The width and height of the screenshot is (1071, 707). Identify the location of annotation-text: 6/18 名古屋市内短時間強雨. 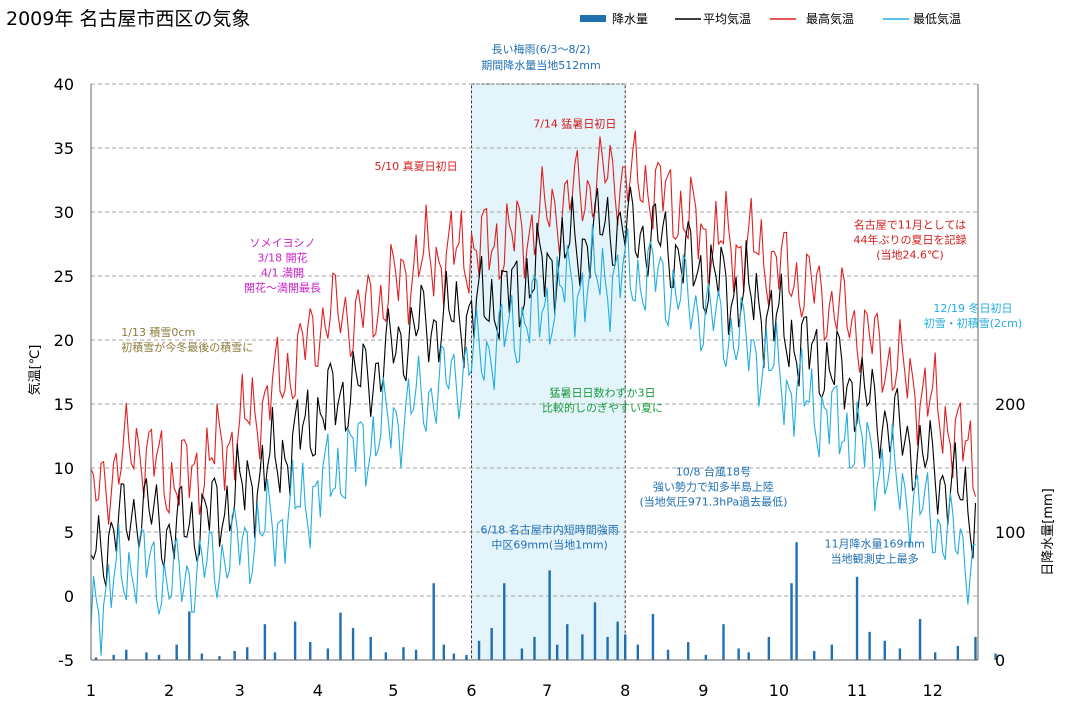
(550, 529).